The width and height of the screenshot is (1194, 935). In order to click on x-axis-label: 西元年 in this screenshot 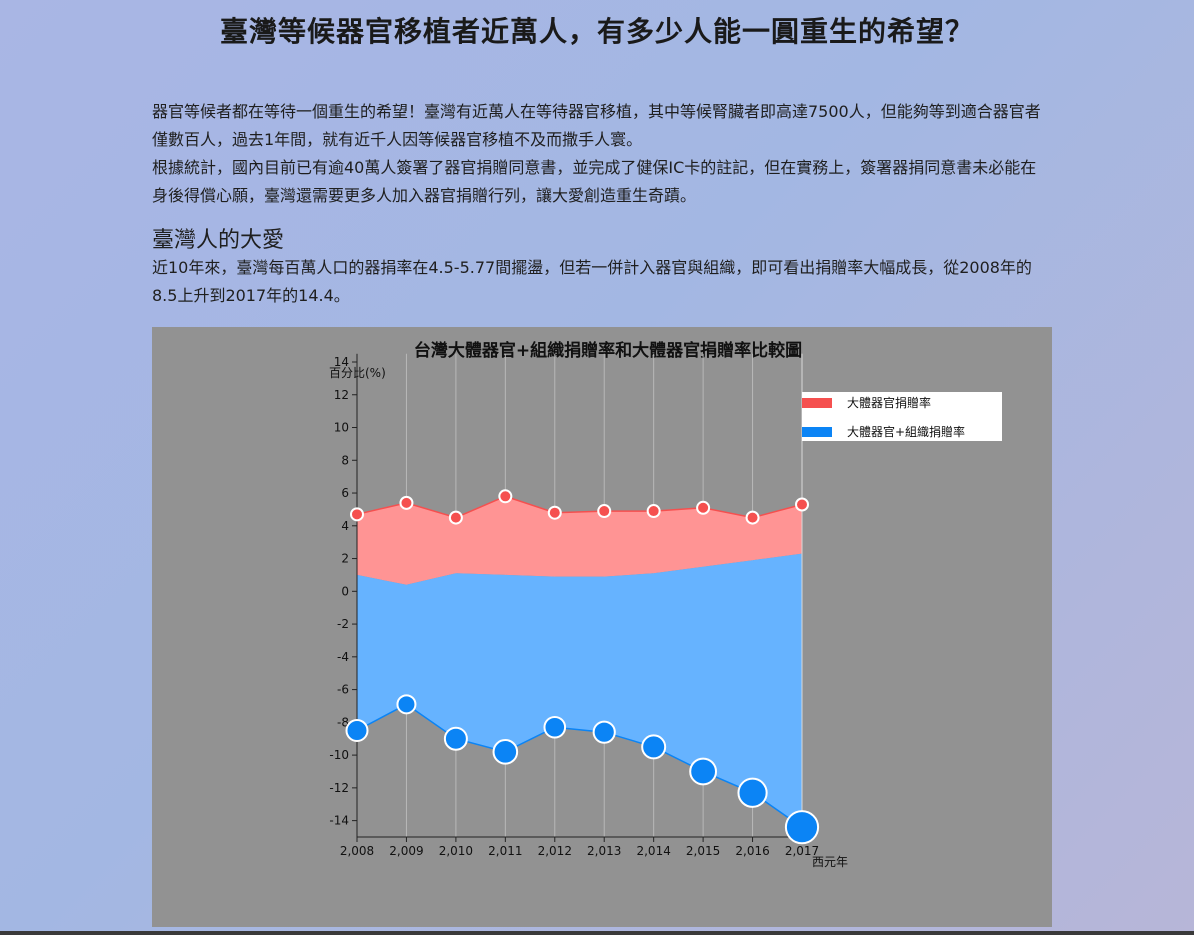, I will do `click(830, 862)`.